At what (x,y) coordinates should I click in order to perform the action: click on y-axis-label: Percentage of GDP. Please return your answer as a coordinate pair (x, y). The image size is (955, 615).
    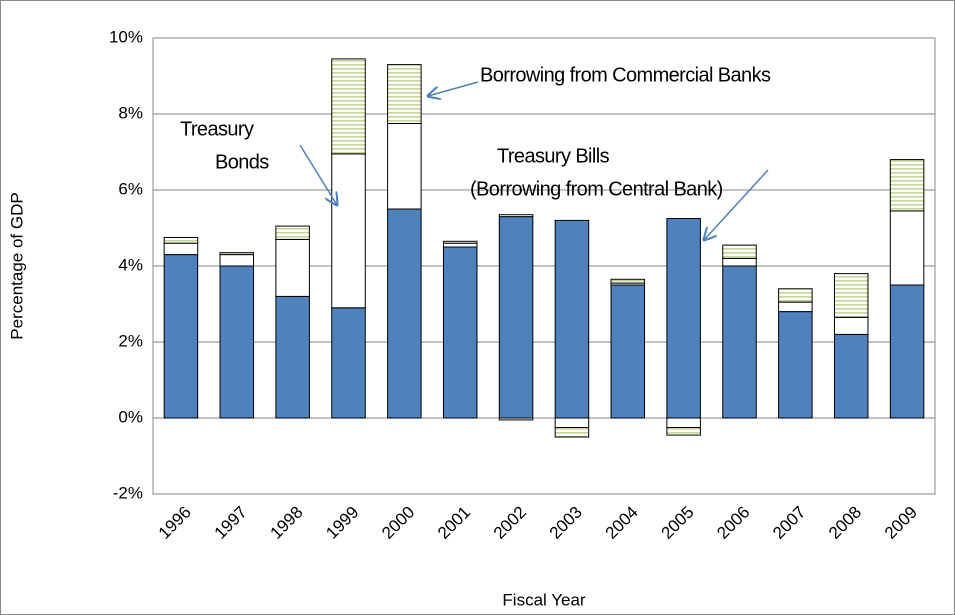
    Looking at the image, I should click on (16, 265).